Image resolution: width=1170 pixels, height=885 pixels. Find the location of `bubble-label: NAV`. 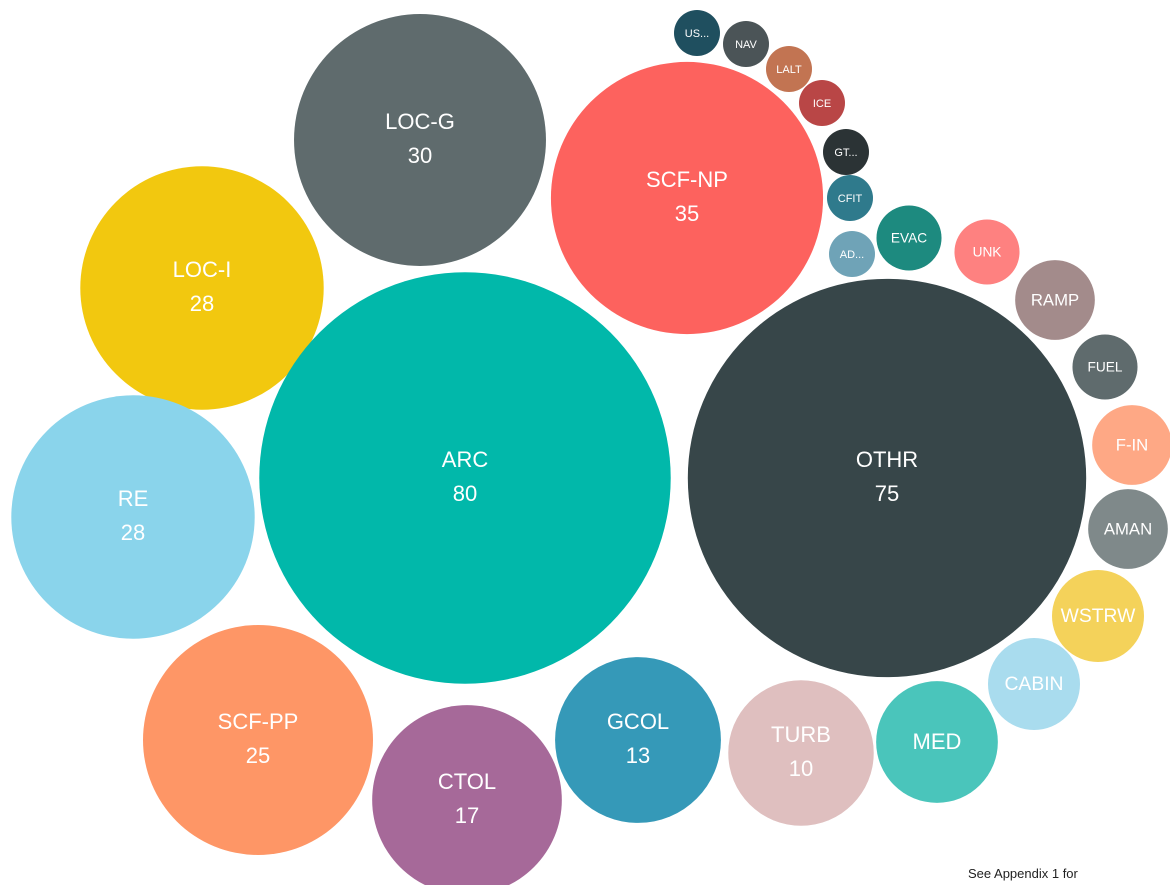

bubble-label: NAV is located at coordinates (746, 45).